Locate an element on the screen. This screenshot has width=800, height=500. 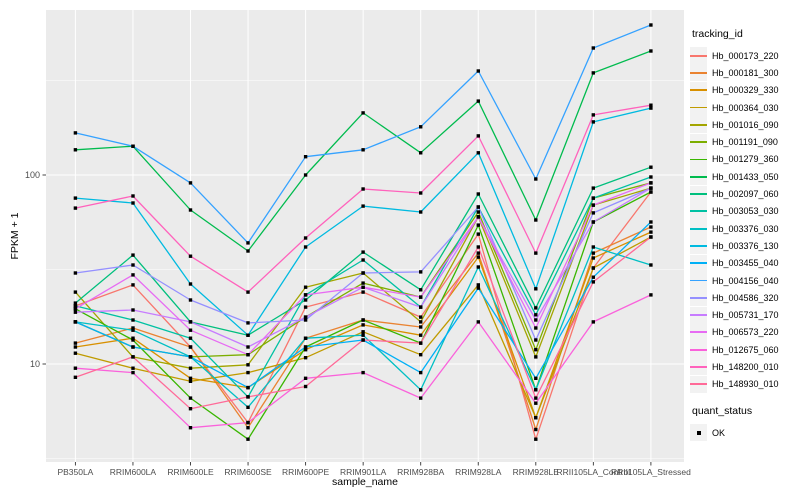
legend-item-Hb_003376_030: Hb_003376_030 is located at coordinates (745, 229).